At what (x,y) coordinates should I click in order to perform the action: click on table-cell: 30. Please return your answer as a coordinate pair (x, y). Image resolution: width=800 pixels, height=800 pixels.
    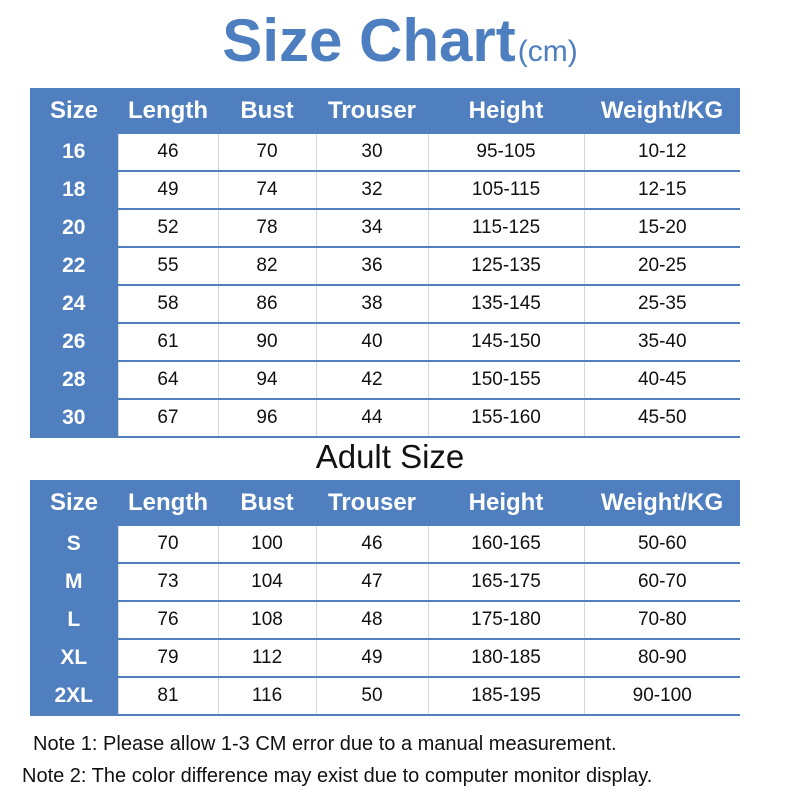
    Looking at the image, I should click on (371, 153).